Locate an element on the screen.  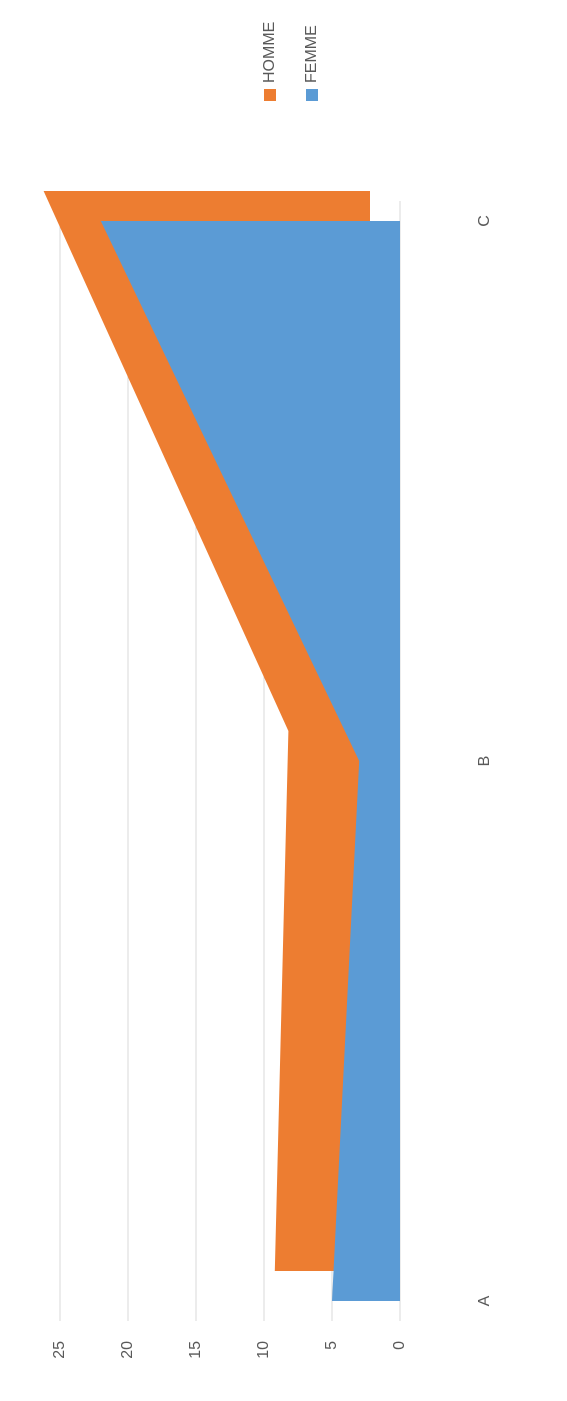
legend-label: HOMME is located at coordinates (269, 52).